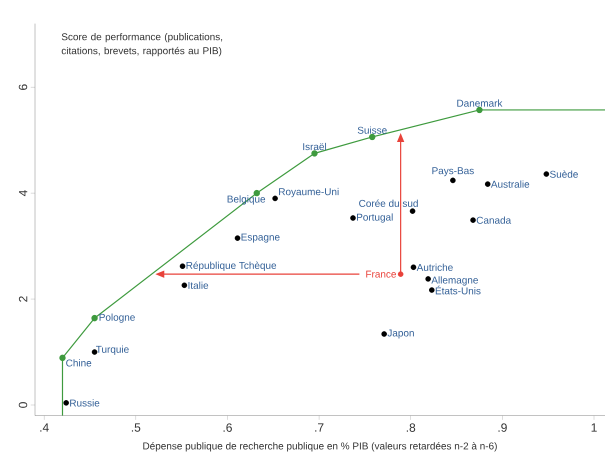 The width and height of the screenshot is (605, 456). What do you see at coordinates (319, 427) in the screenshot?
I see `x-tick-label: .7` at bounding box center [319, 427].